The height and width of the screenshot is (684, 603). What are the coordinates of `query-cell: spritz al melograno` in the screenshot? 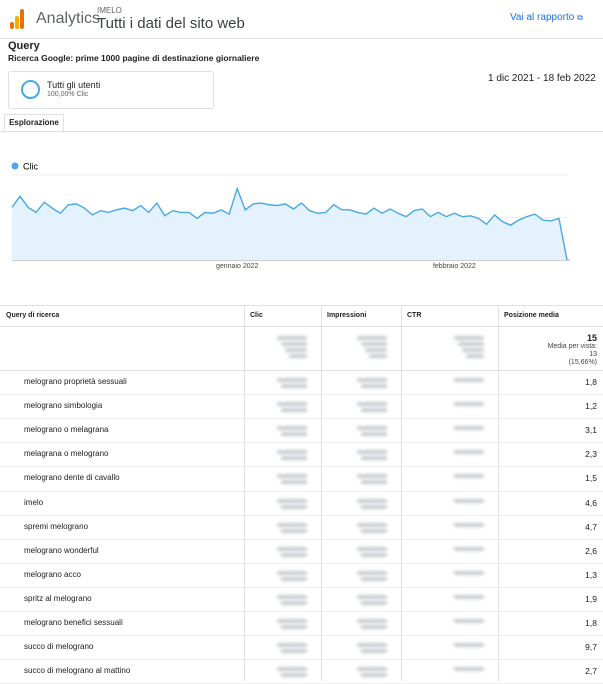 It's located at (58, 598).